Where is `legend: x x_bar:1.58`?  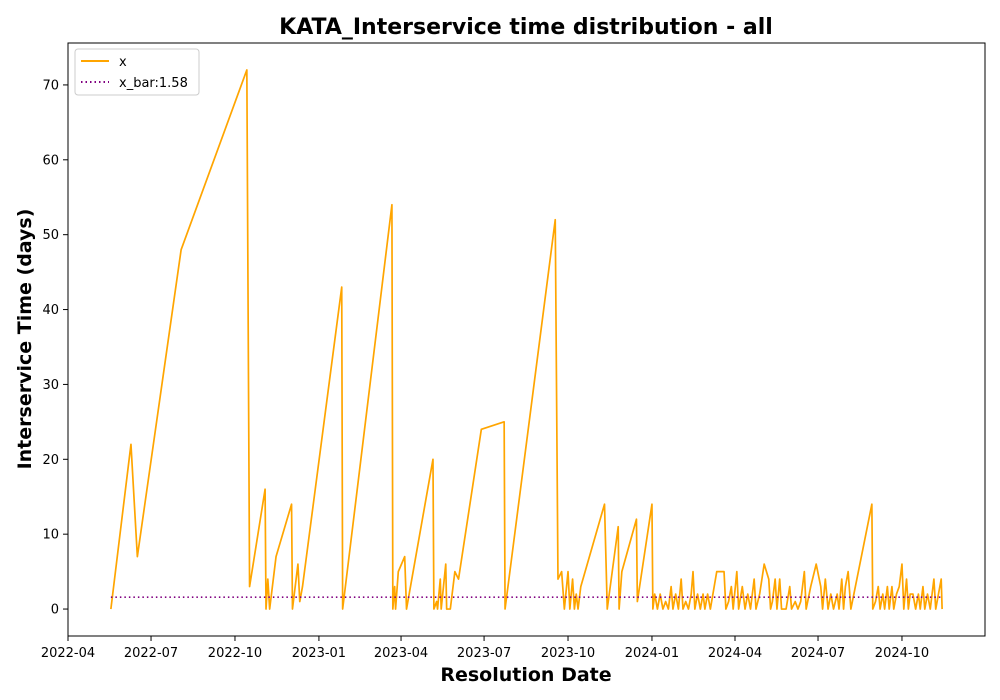
legend: x x_bar:1.58 is located at coordinates (137, 72).